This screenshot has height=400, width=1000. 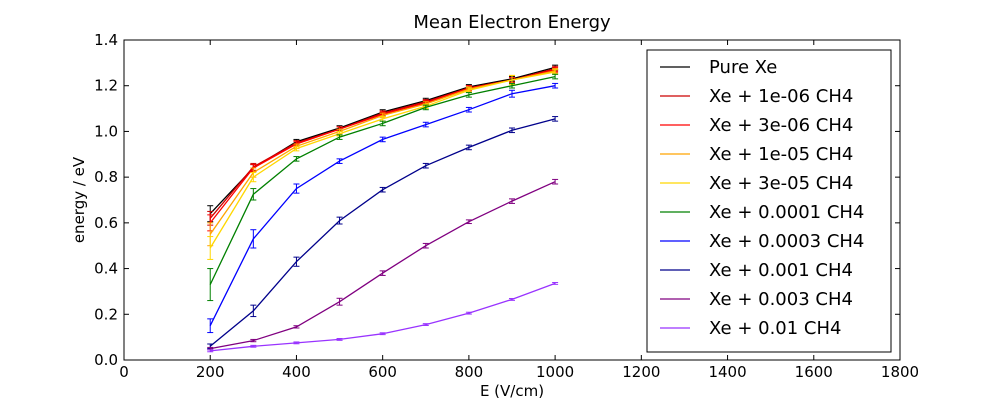 What do you see at coordinates (781, 299) in the screenshot?
I see `legend-label: Xe + 0.003 CH4` at bounding box center [781, 299].